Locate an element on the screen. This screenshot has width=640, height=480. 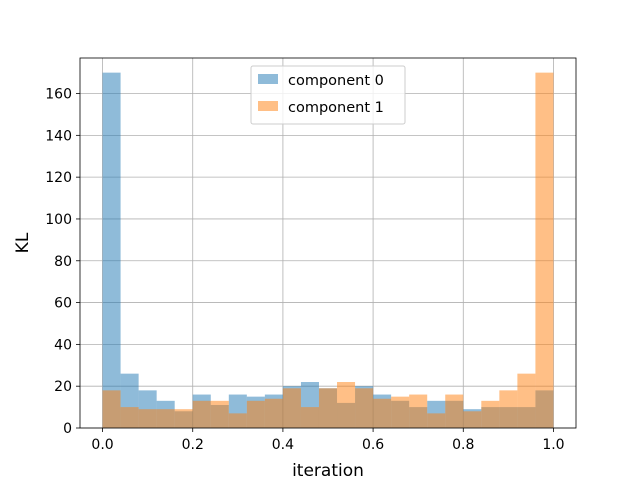
y-axis-ticks: 0 20 40 60 80 100 120 140 160 is located at coordinates (62, 262).